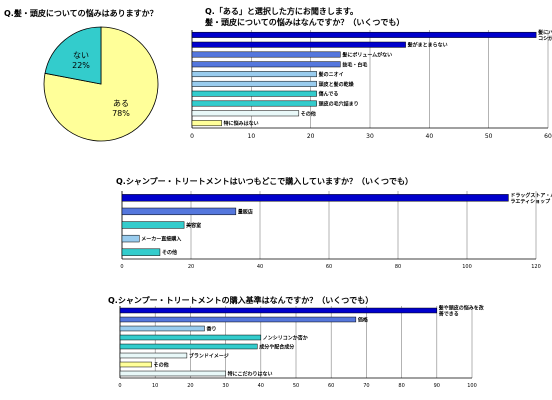  What do you see at coordinates (449, 314) in the screenshot?
I see `bar3-category-label: 善できる` at bounding box center [449, 314].